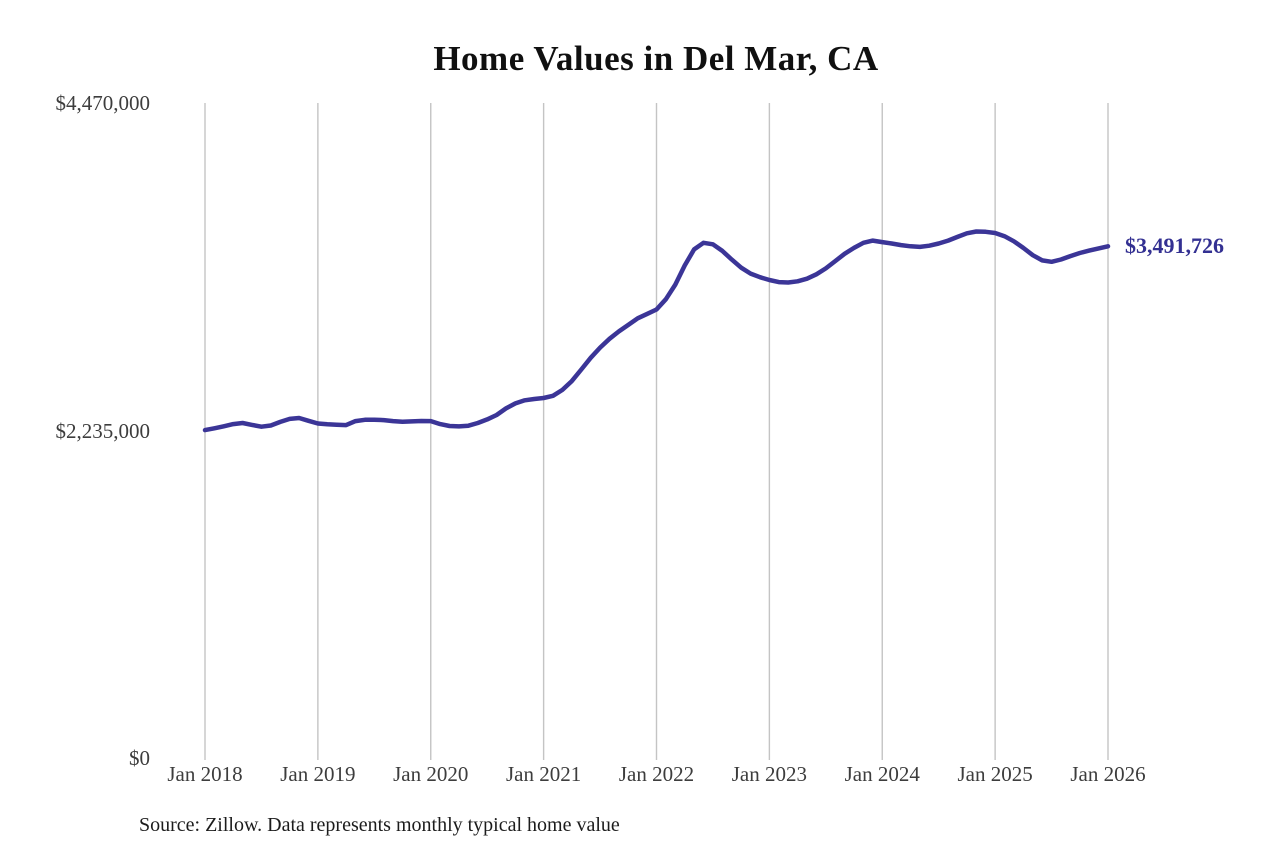 This screenshot has height=853, width=1280. I want to click on x-axis-tick-label: Jan 2026, so click(1108, 774).